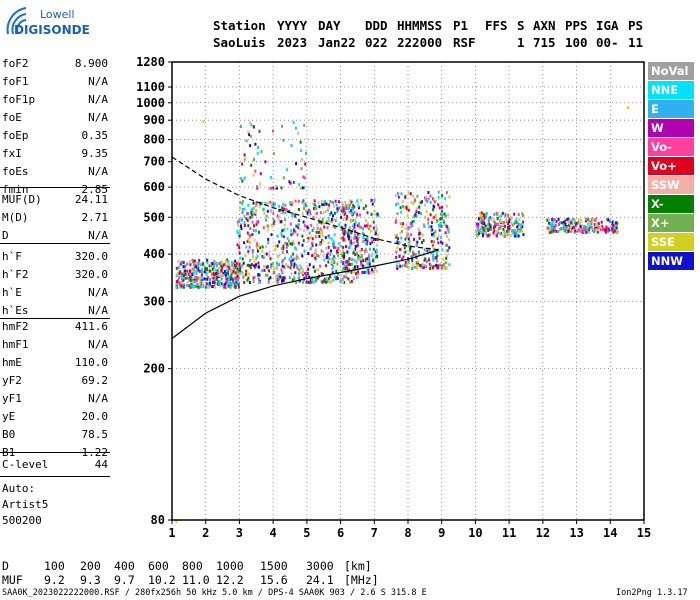 The image size is (700, 600). I want to click on true-height-profile-line, so click(305, 294).